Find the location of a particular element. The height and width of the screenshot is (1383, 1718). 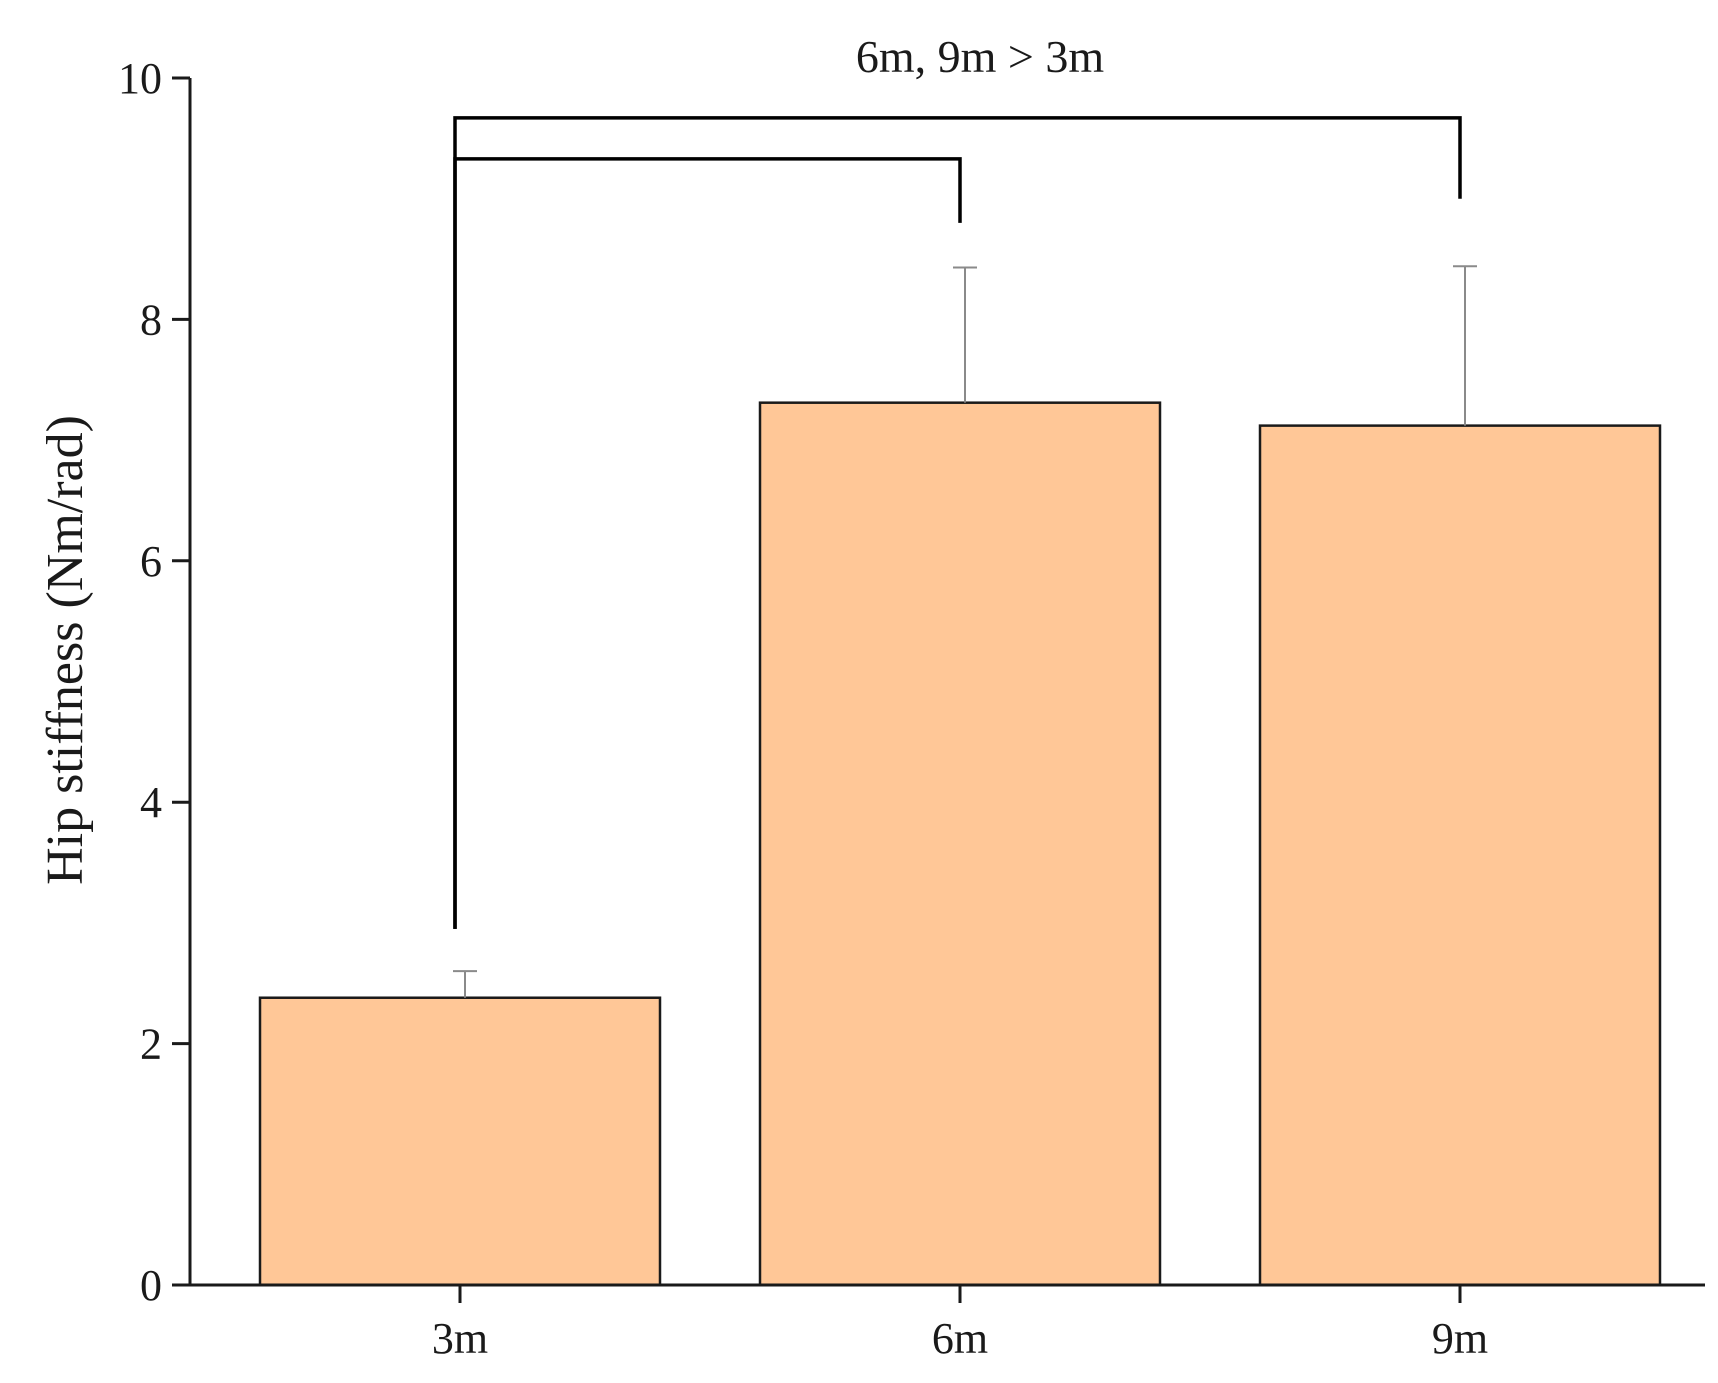

bar-3m is located at coordinates (460, 1141).